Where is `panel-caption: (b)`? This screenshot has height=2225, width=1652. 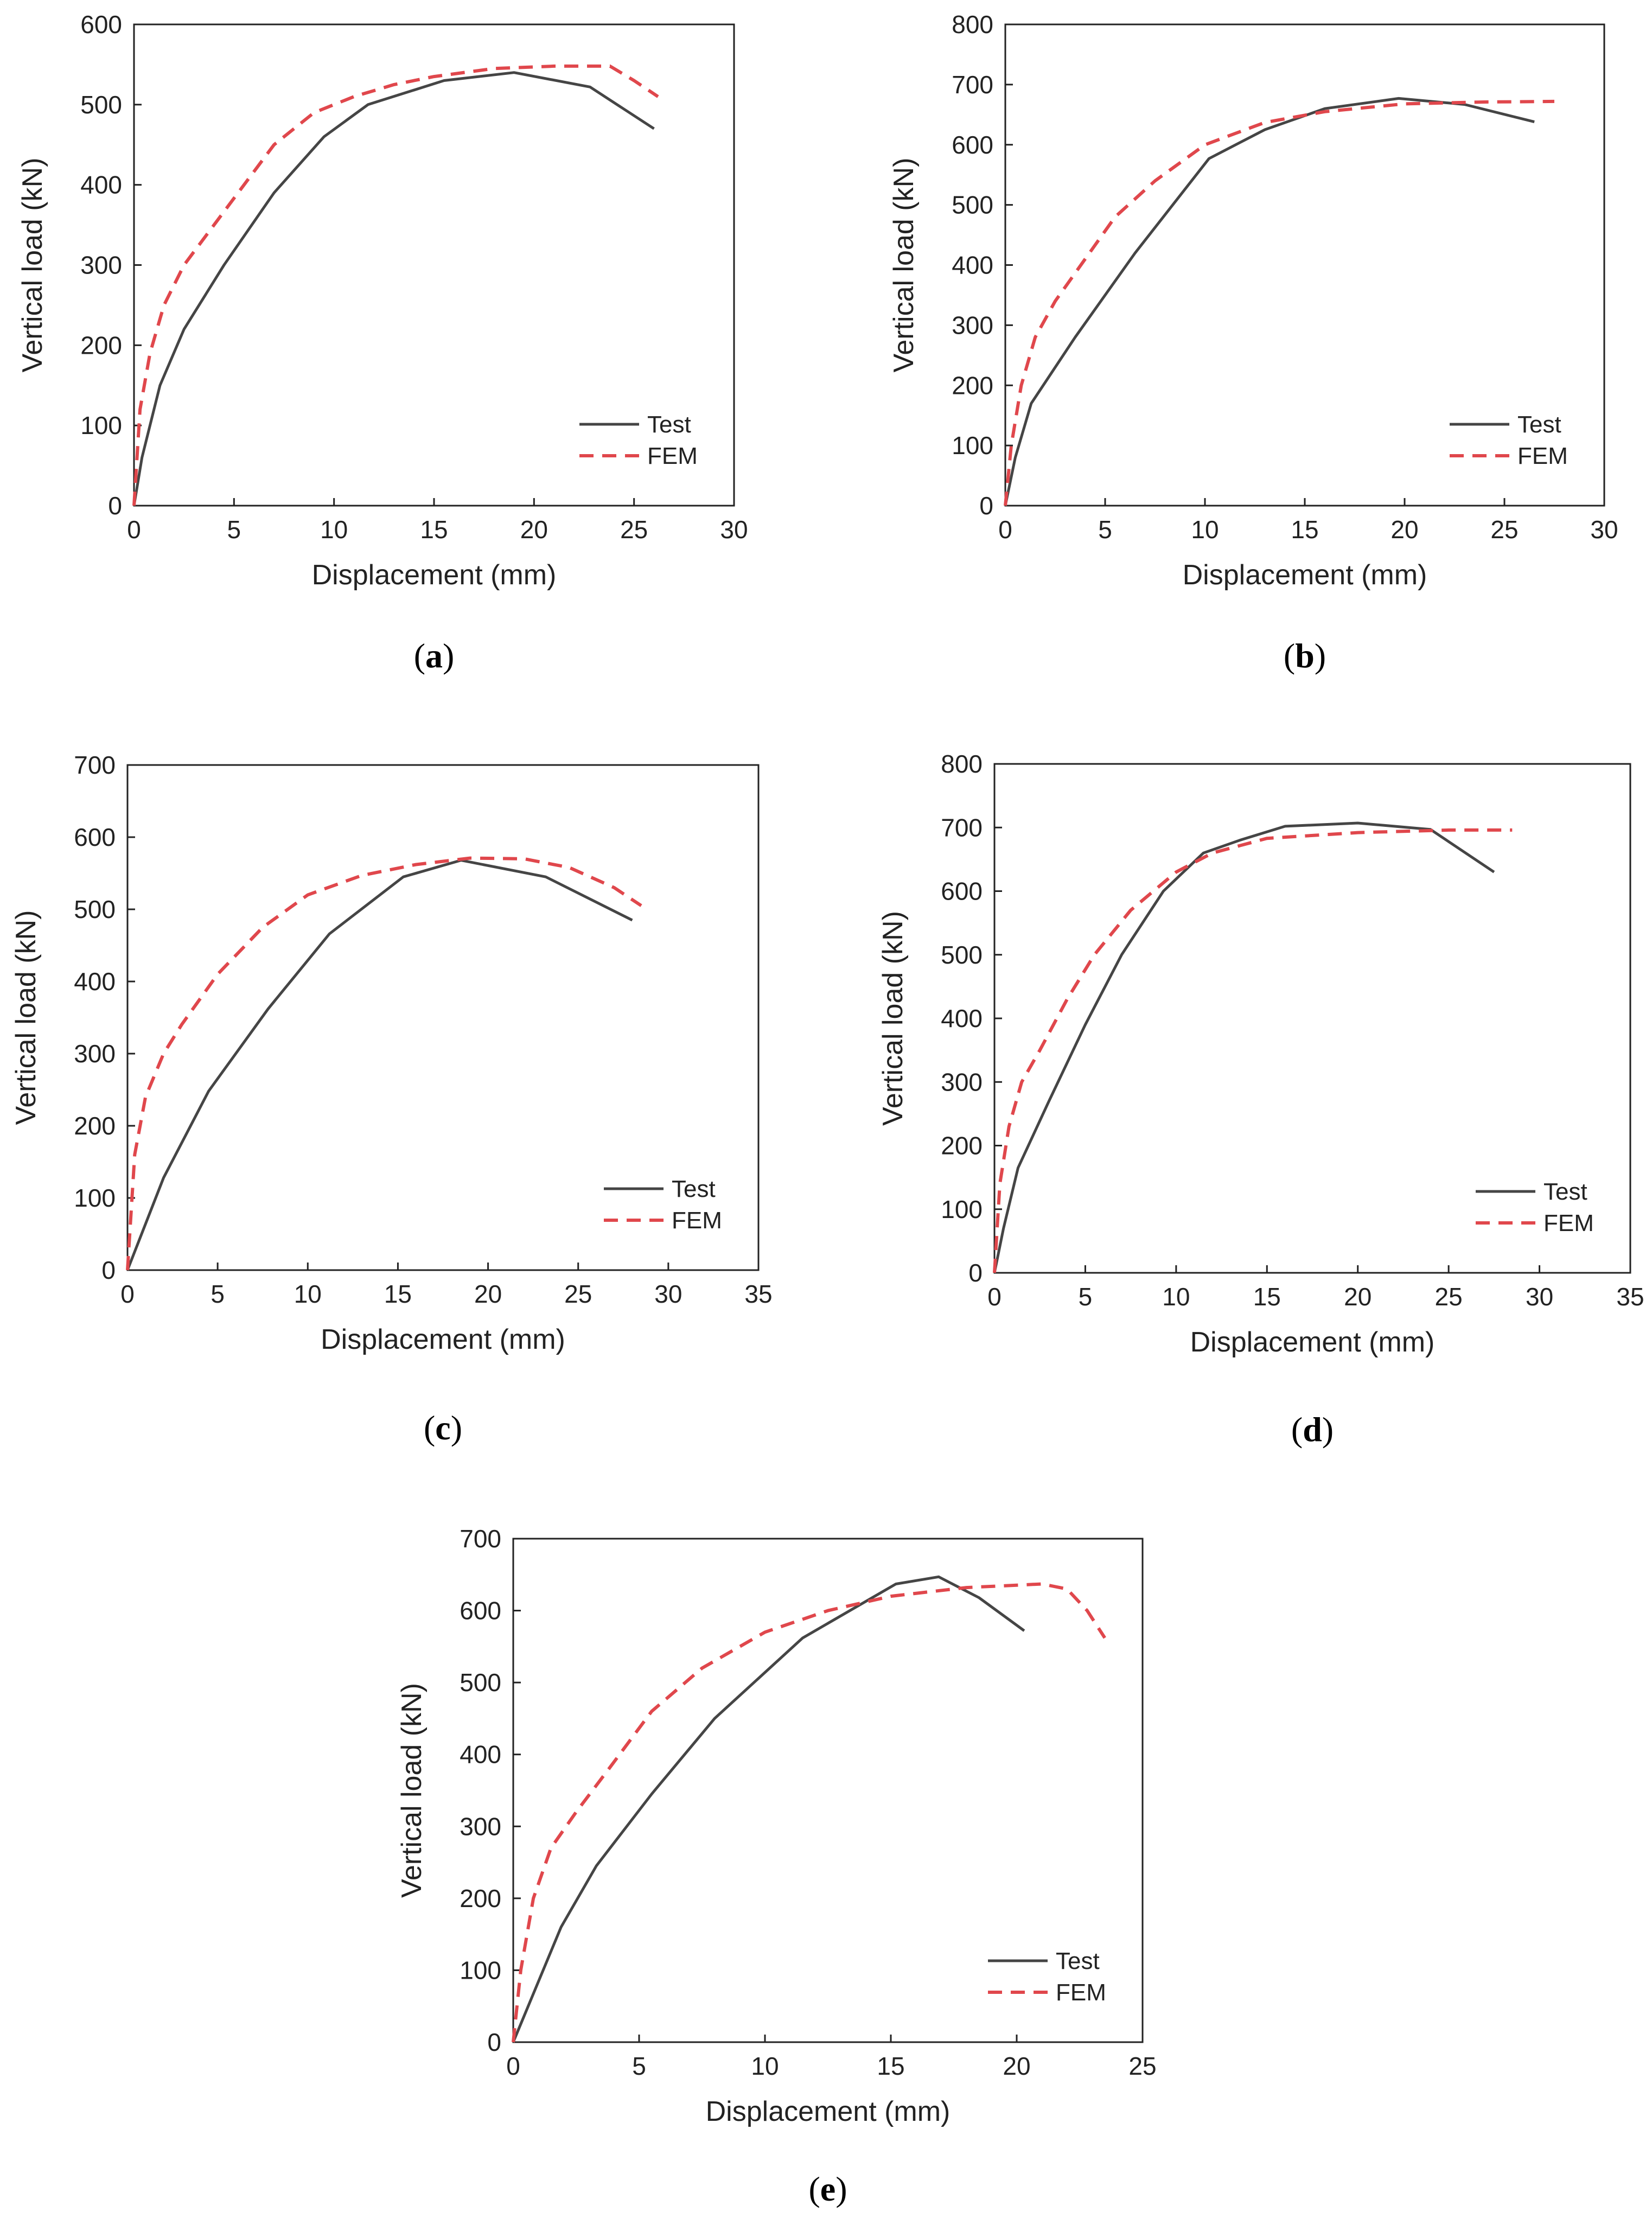
panel-caption: (b) is located at coordinates (1305, 655).